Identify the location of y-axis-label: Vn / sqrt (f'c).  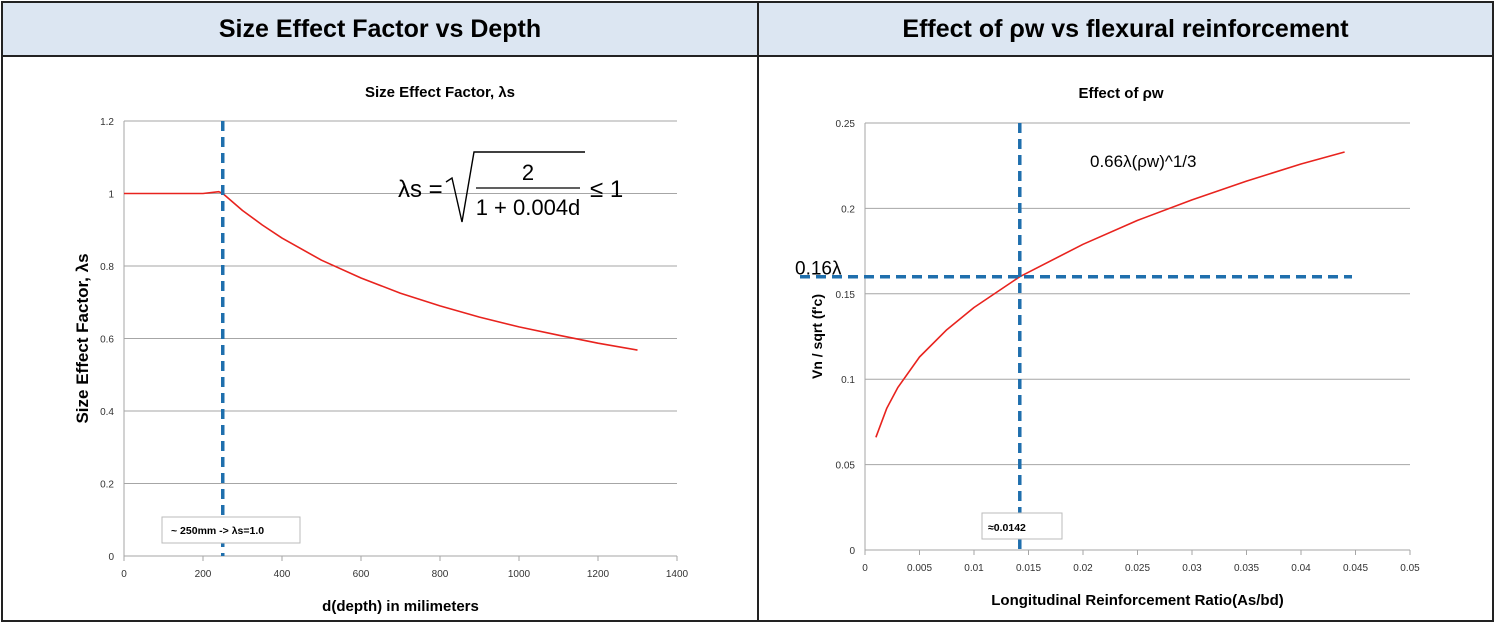
(817, 336).